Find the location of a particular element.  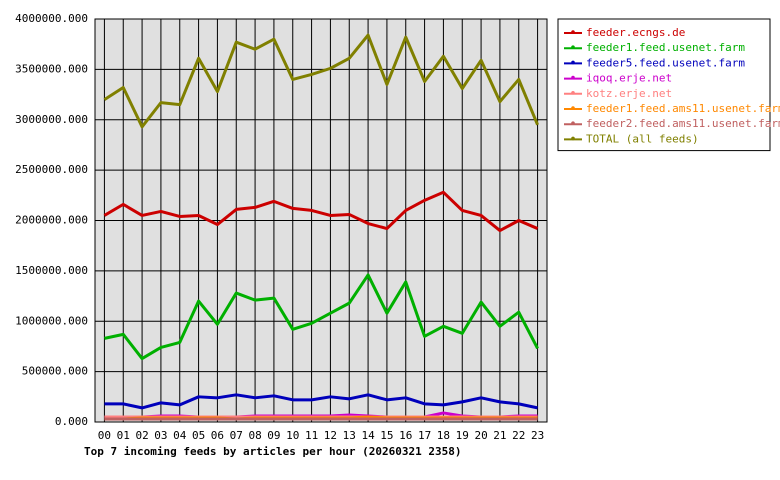

x-tick-label: 03 is located at coordinates (160, 435).